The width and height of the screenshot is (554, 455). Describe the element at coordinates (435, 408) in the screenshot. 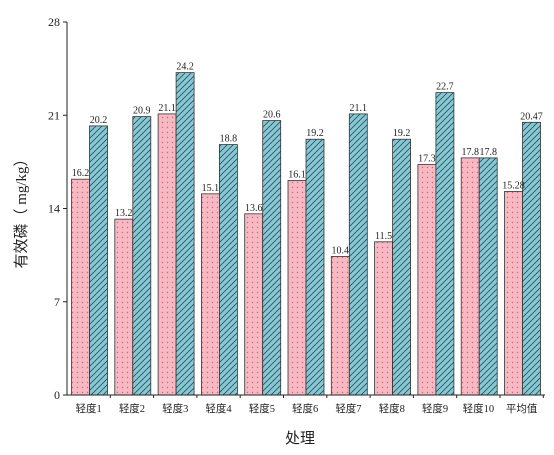

I see `x-tick-label: 轻度9` at that location.